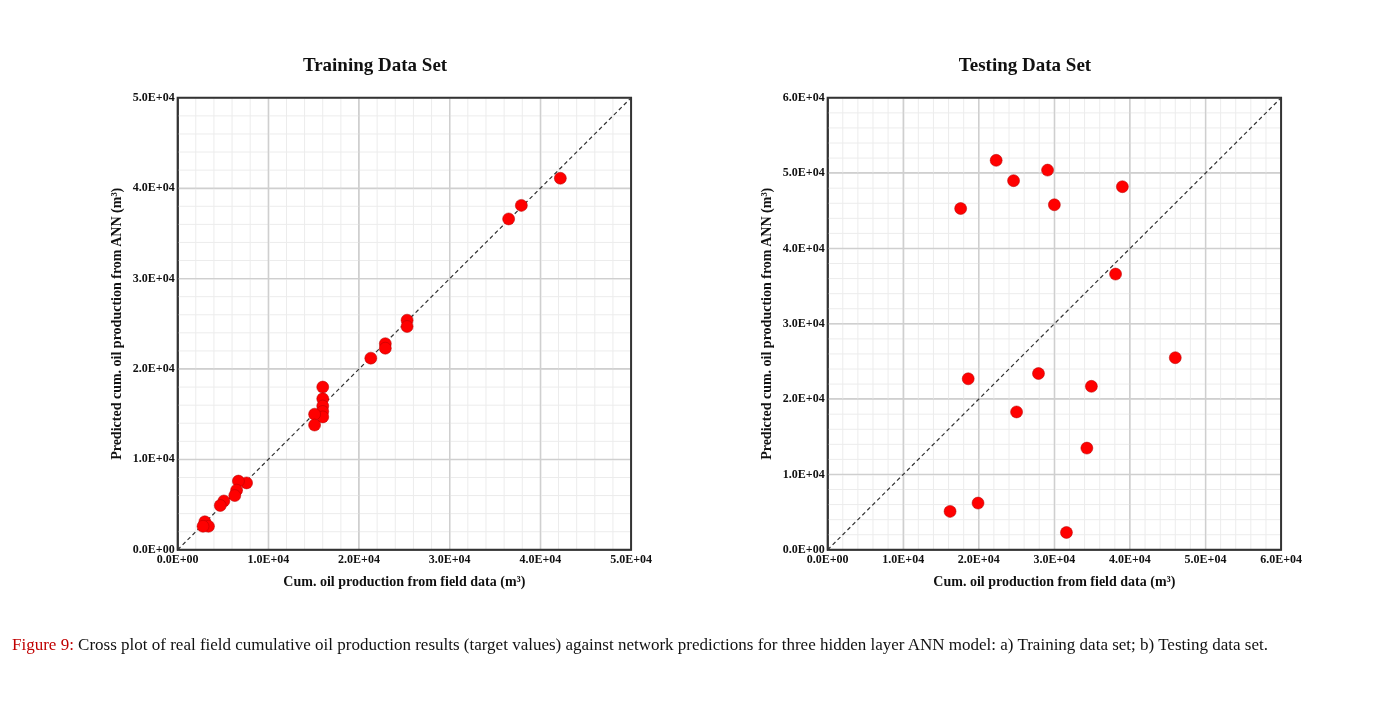 The height and width of the screenshot is (722, 1391). What do you see at coordinates (375, 65) in the screenshot?
I see `chart-title: Training Data Set` at bounding box center [375, 65].